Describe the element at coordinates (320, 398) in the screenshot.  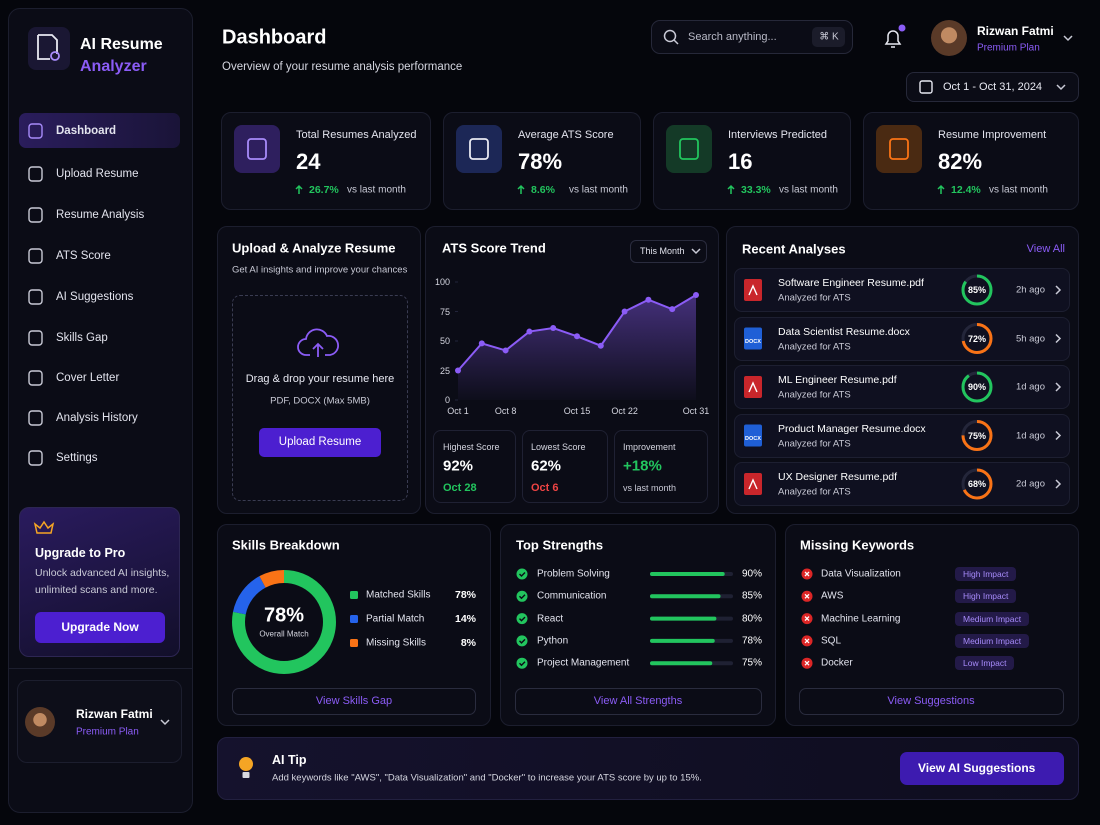
I see `drop-zone` at that location.